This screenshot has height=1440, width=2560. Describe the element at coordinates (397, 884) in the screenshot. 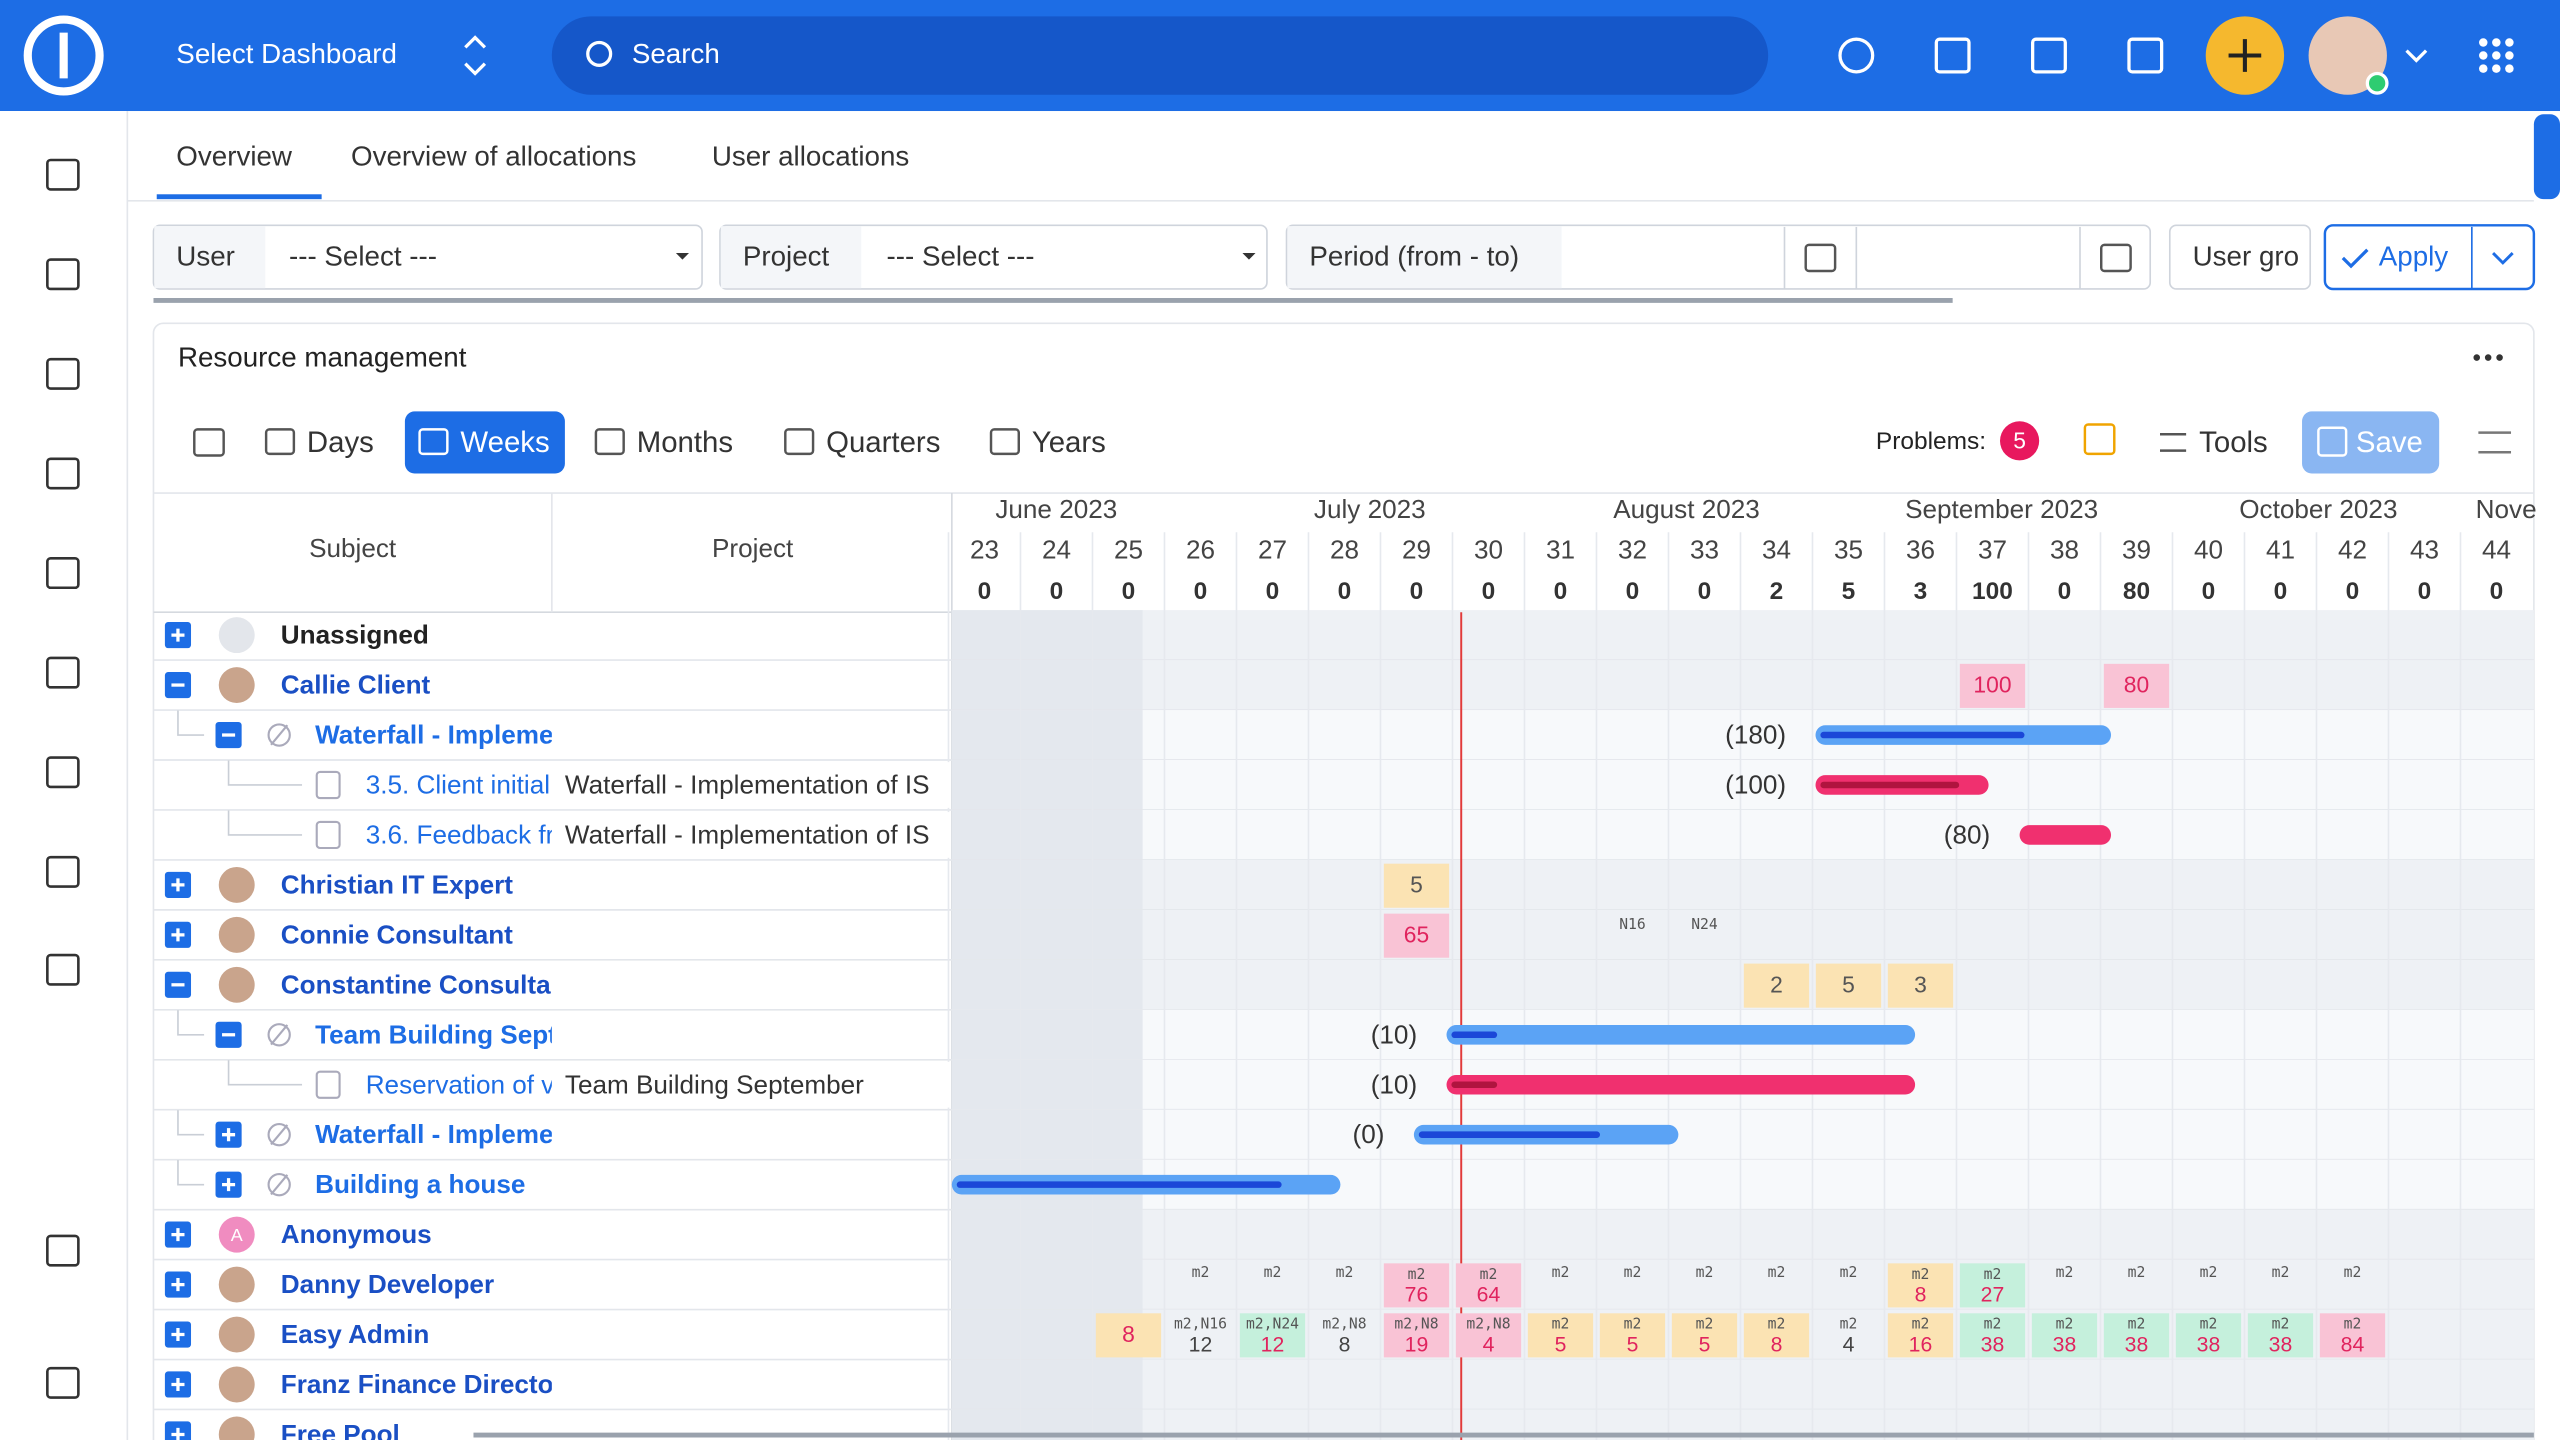

I see `row-name: Christian IT Expert` at that location.